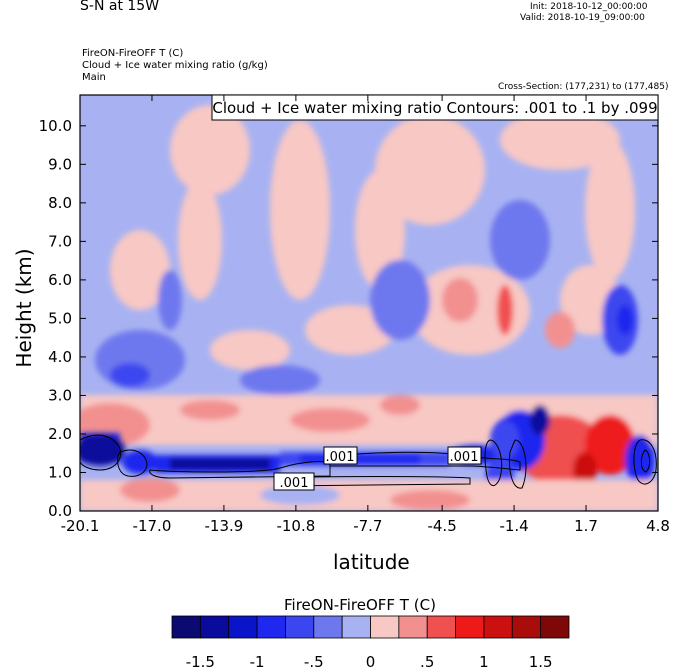  Describe the element at coordinates (60, 472) in the screenshot. I see `y-tick-label: 1.0` at that location.